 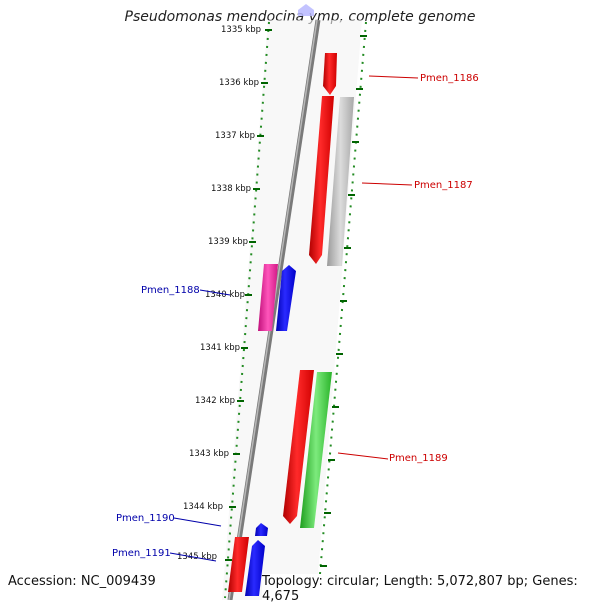 What do you see at coordinates (231, 189) in the screenshot?
I see `tick-label: 1338 kbp` at bounding box center [231, 189].